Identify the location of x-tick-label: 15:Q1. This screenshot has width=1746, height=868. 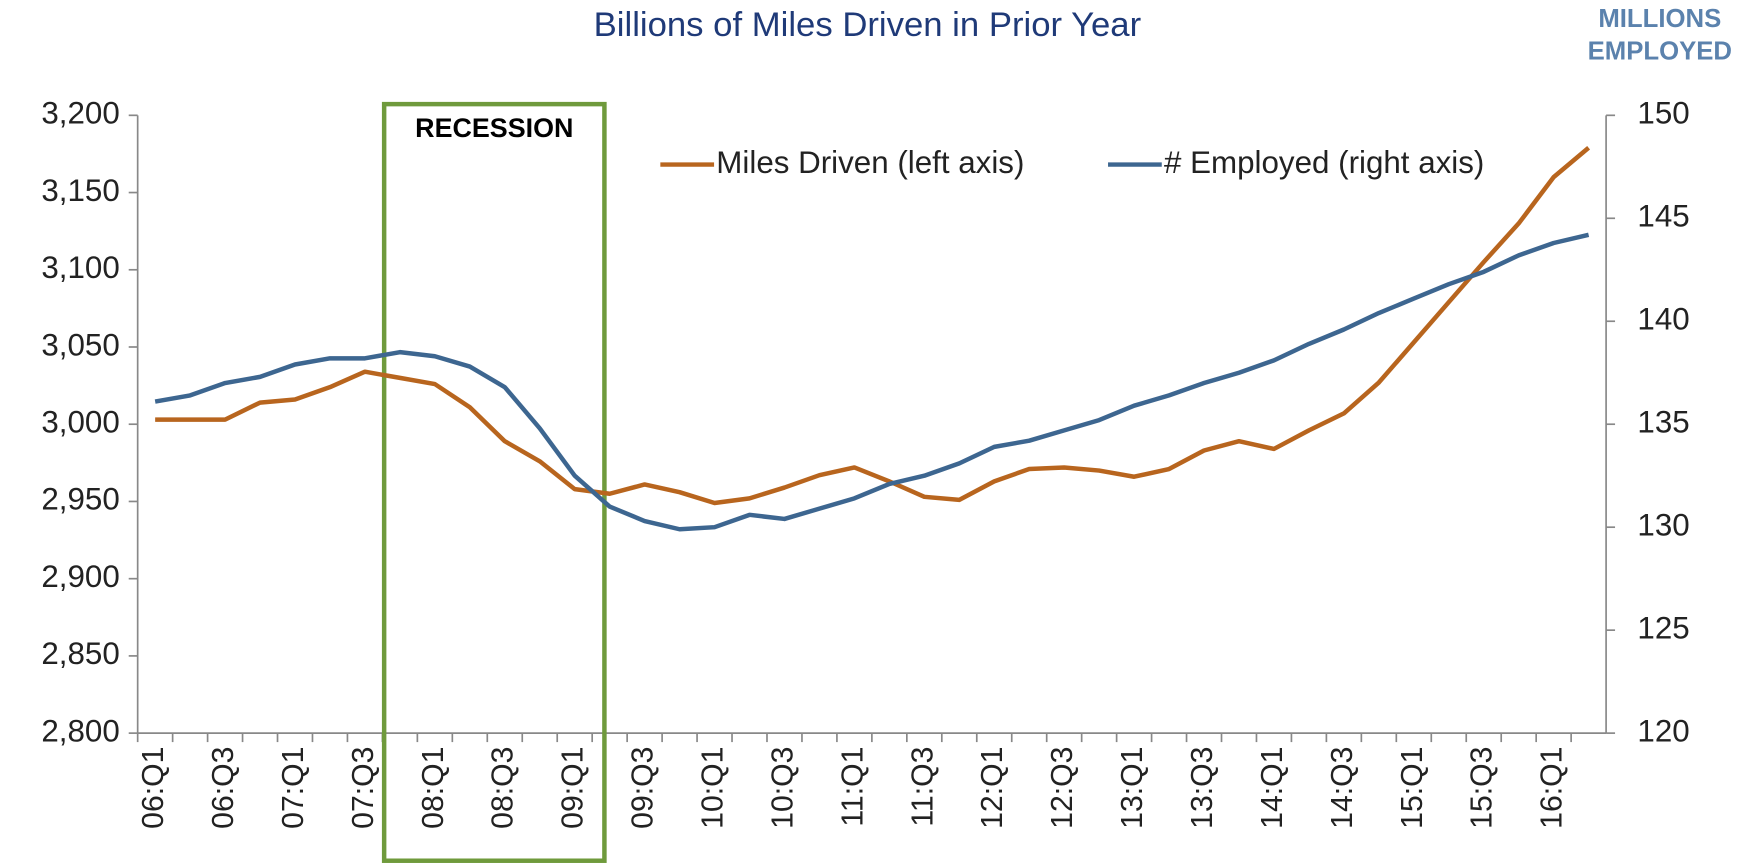
(1412, 788).